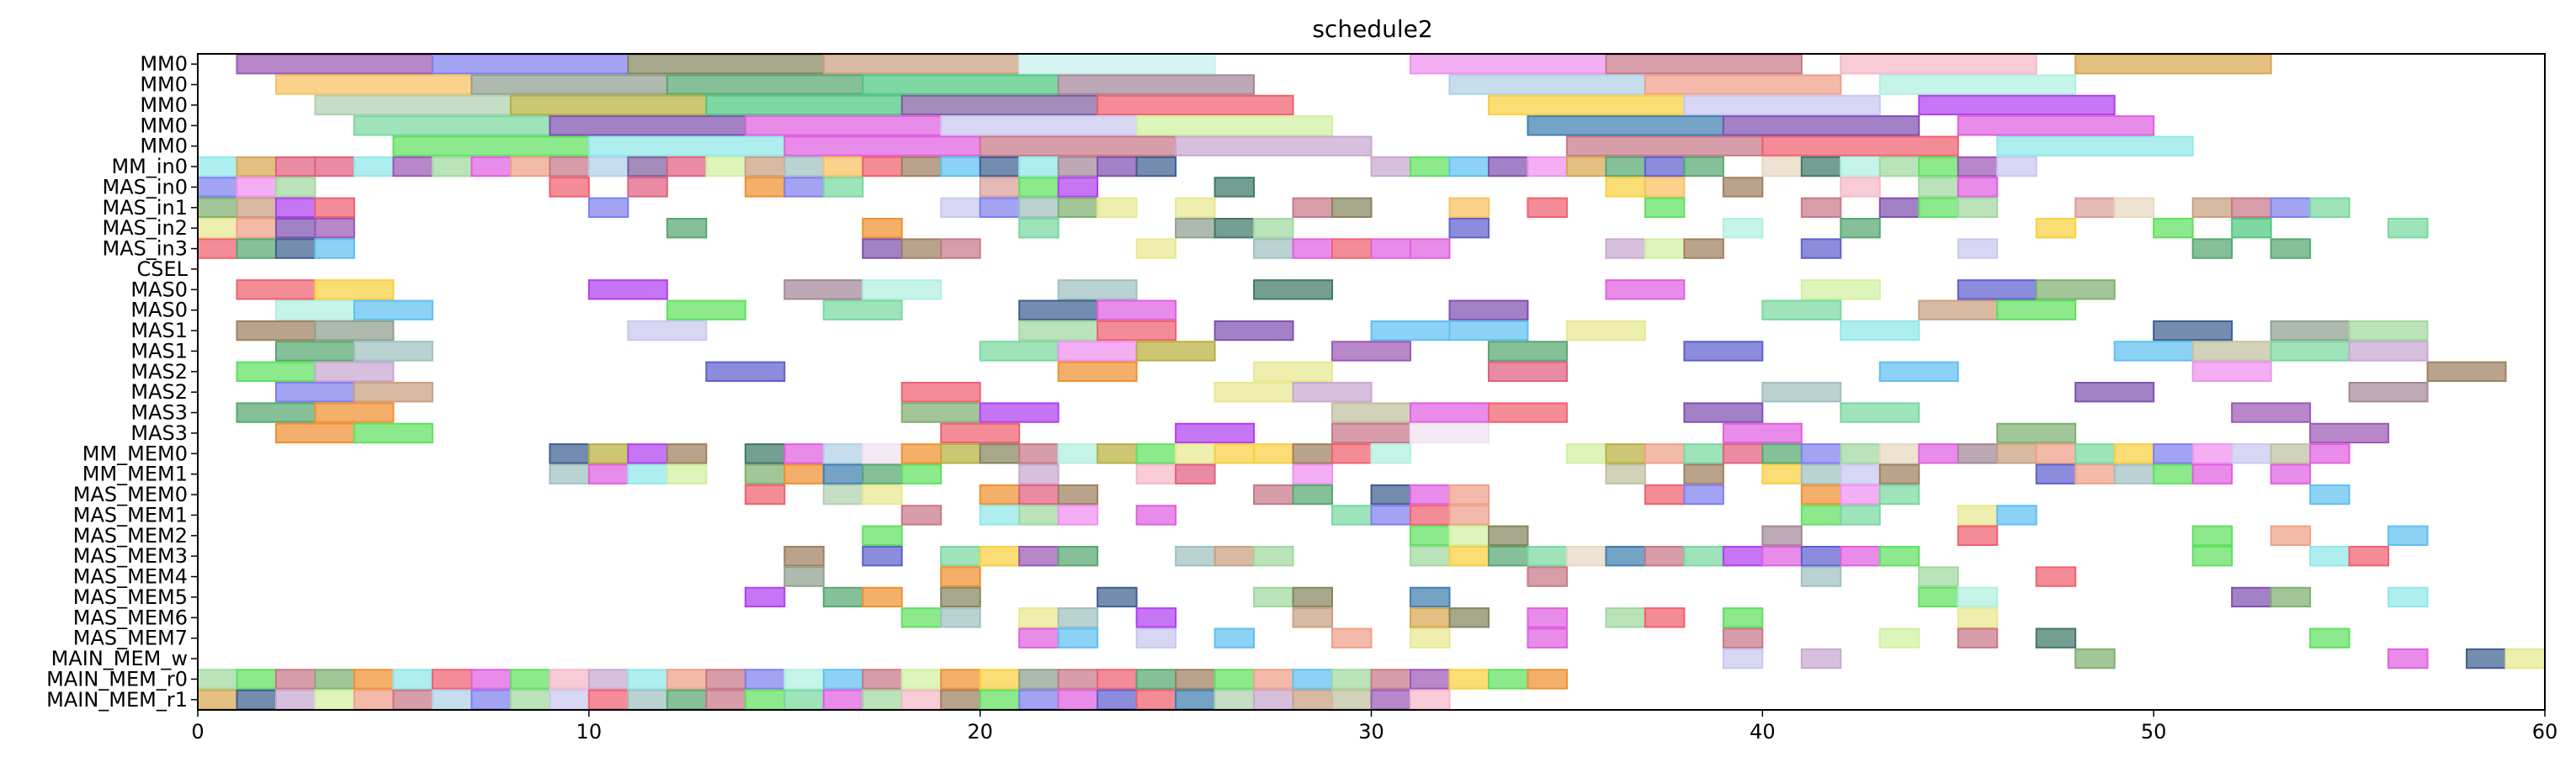 The image size is (2576, 757). What do you see at coordinates (117, 700) in the screenshot?
I see `y-tick-label: MAIN_MEM_r1` at bounding box center [117, 700].